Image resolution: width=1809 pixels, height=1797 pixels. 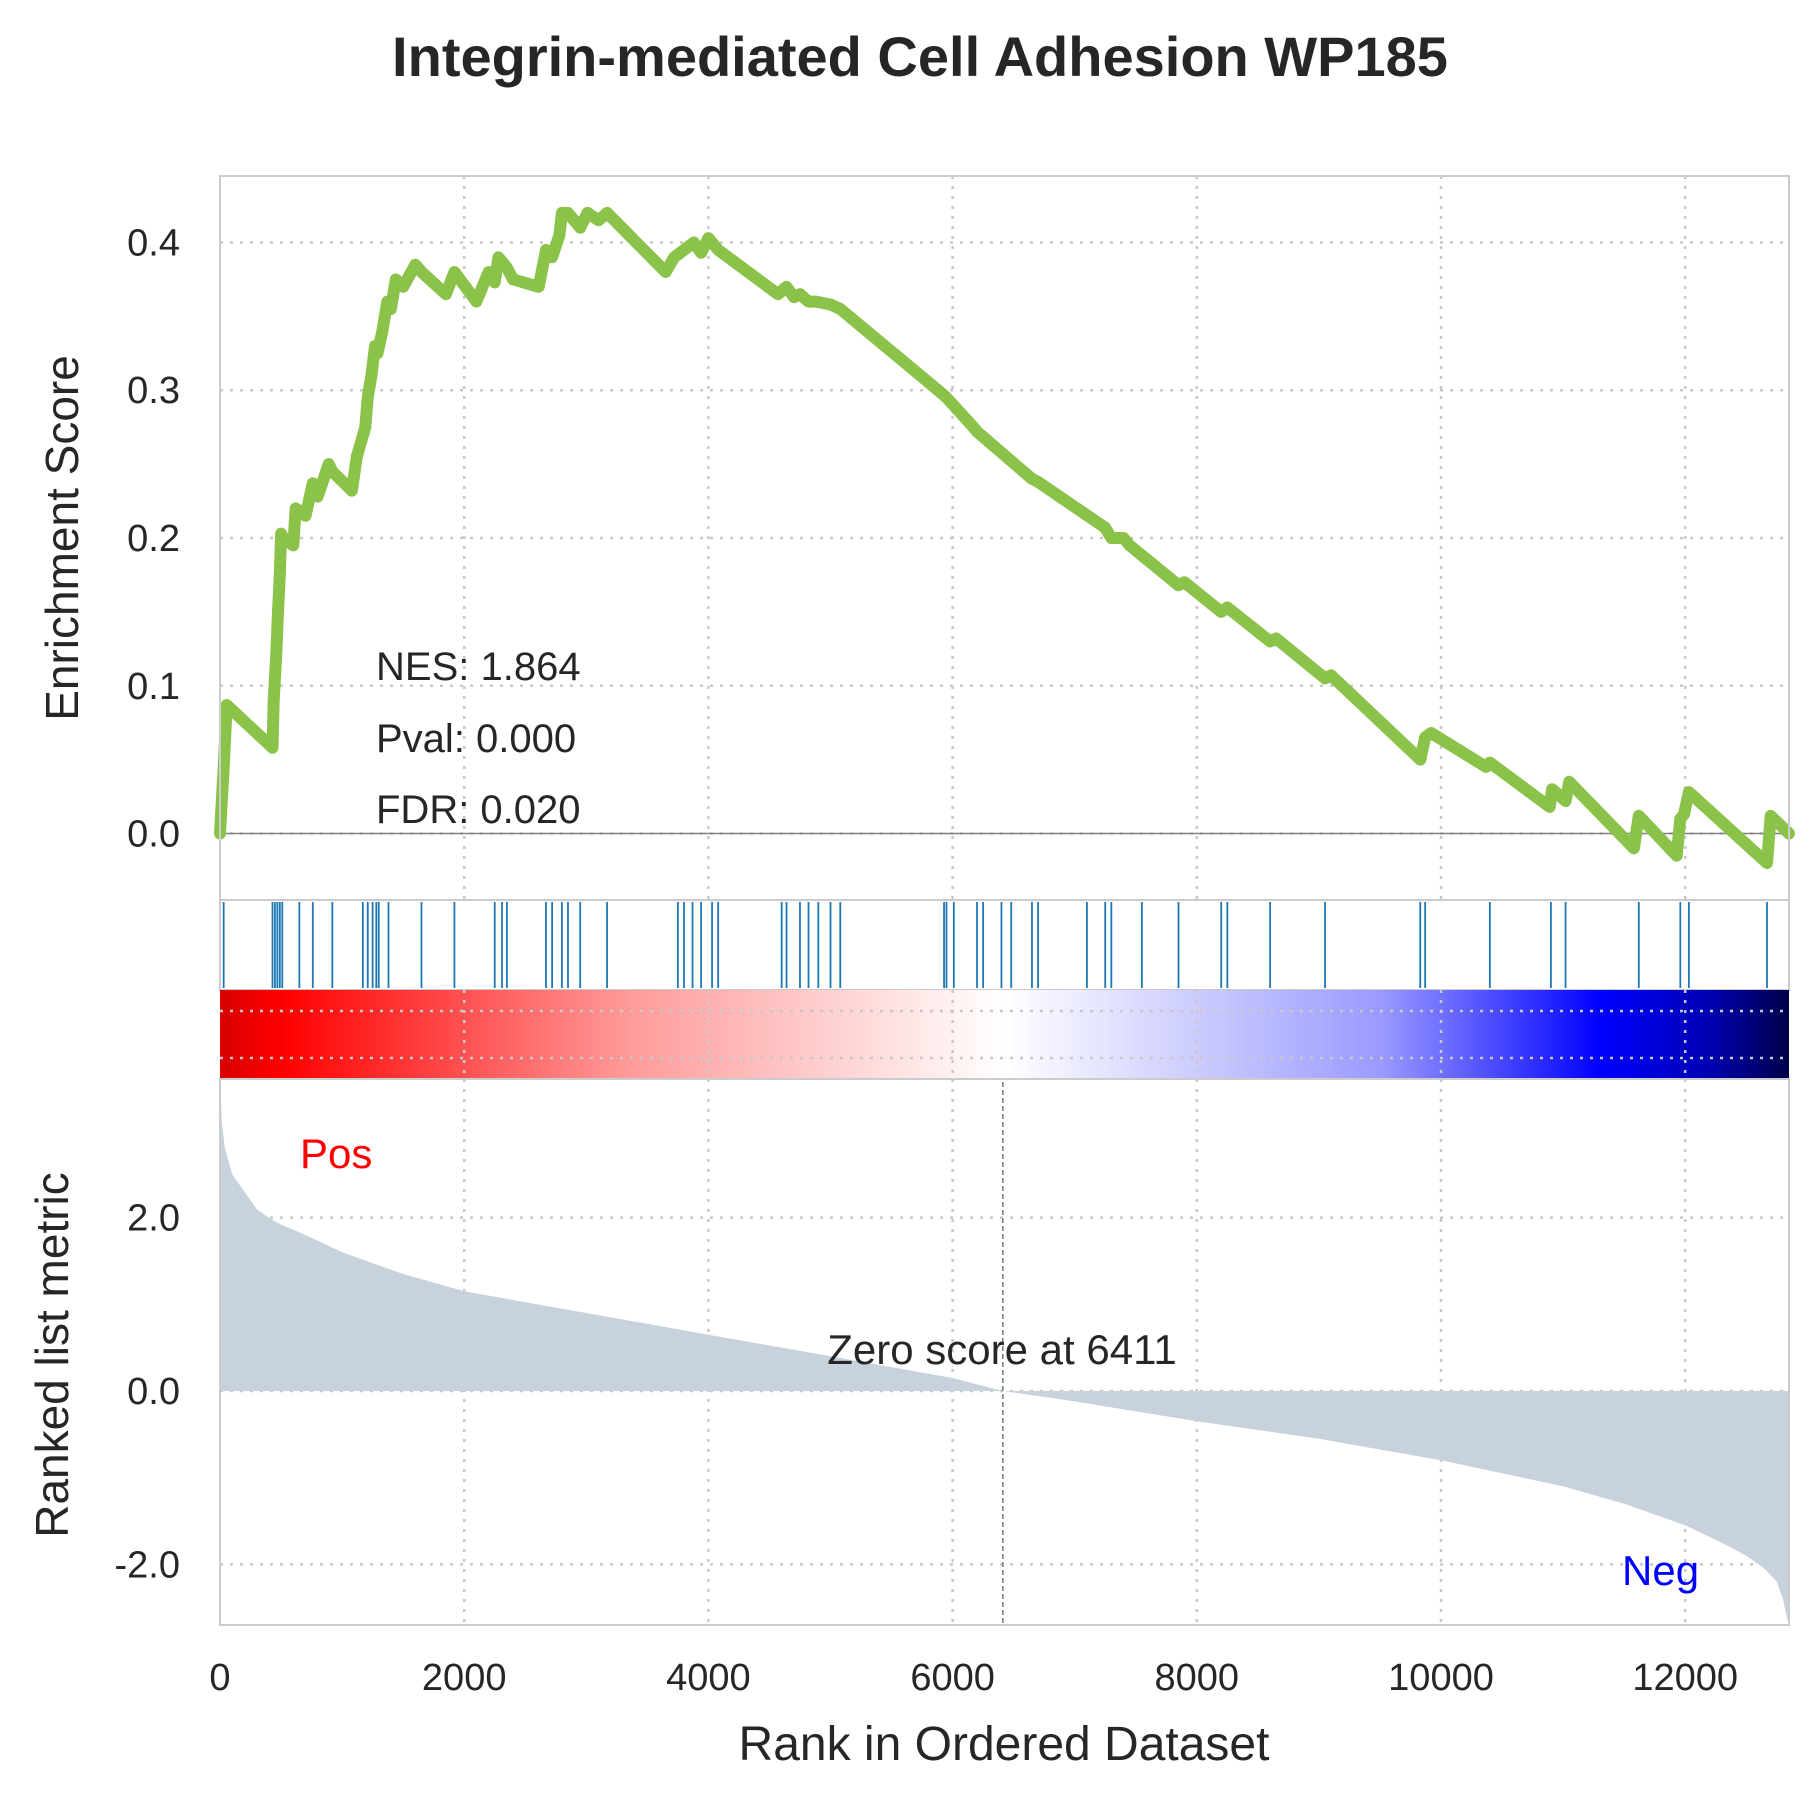 I want to click on enrichment-y-ticks: 0.0 0.1 0.2 0.3 0.4, so click(x=153, y=538).